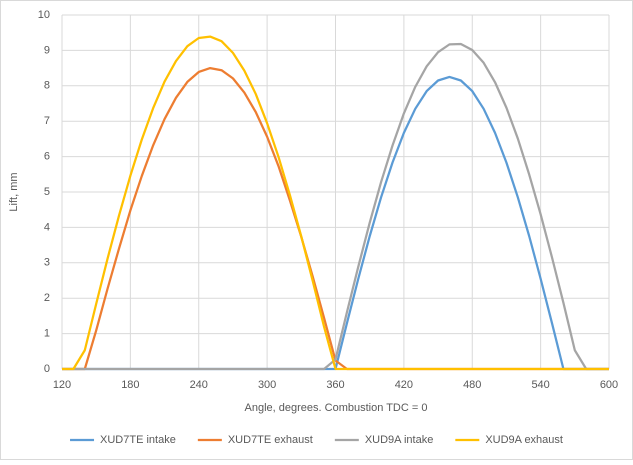  Describe the element at coordinates (130, 385) in the screenshot. I see `x-tick-label: 180` at that location.